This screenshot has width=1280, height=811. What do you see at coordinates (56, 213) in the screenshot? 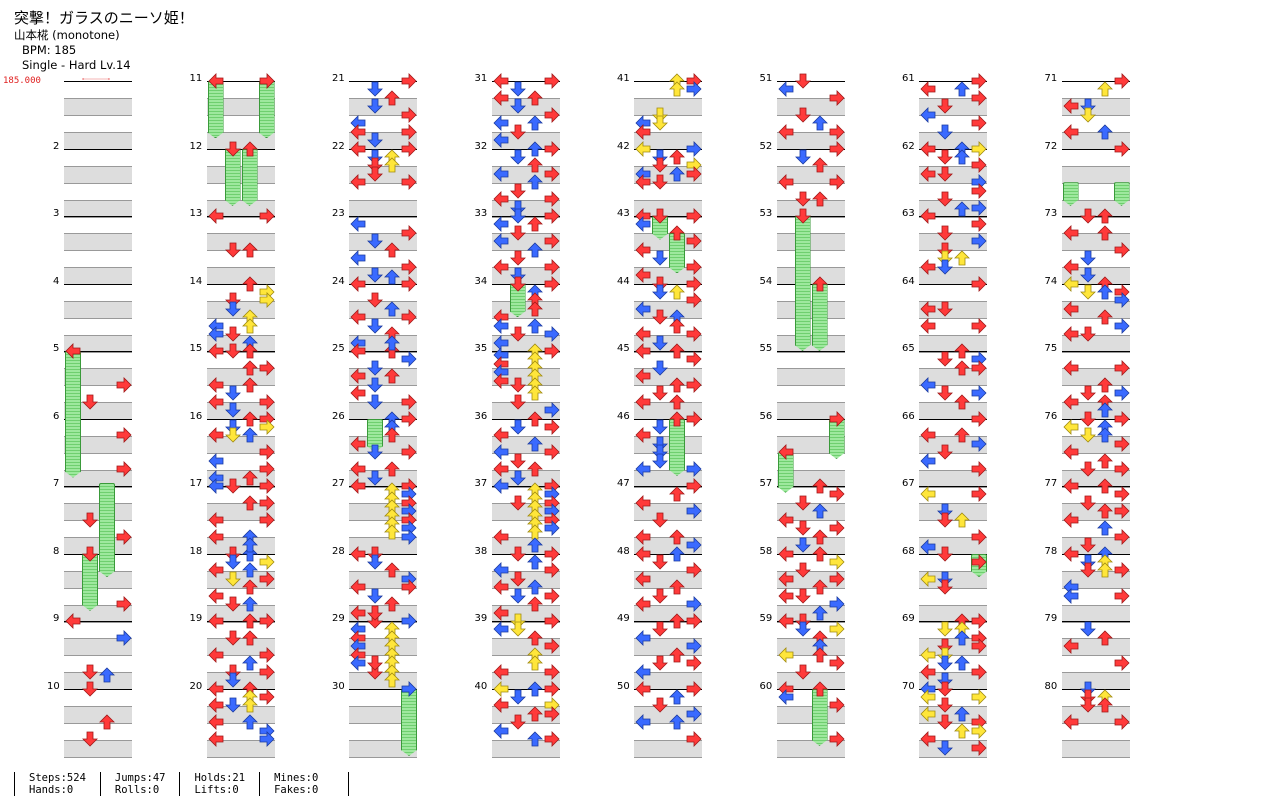
I see `measure-number: 3` at bounding box center [56, 213].